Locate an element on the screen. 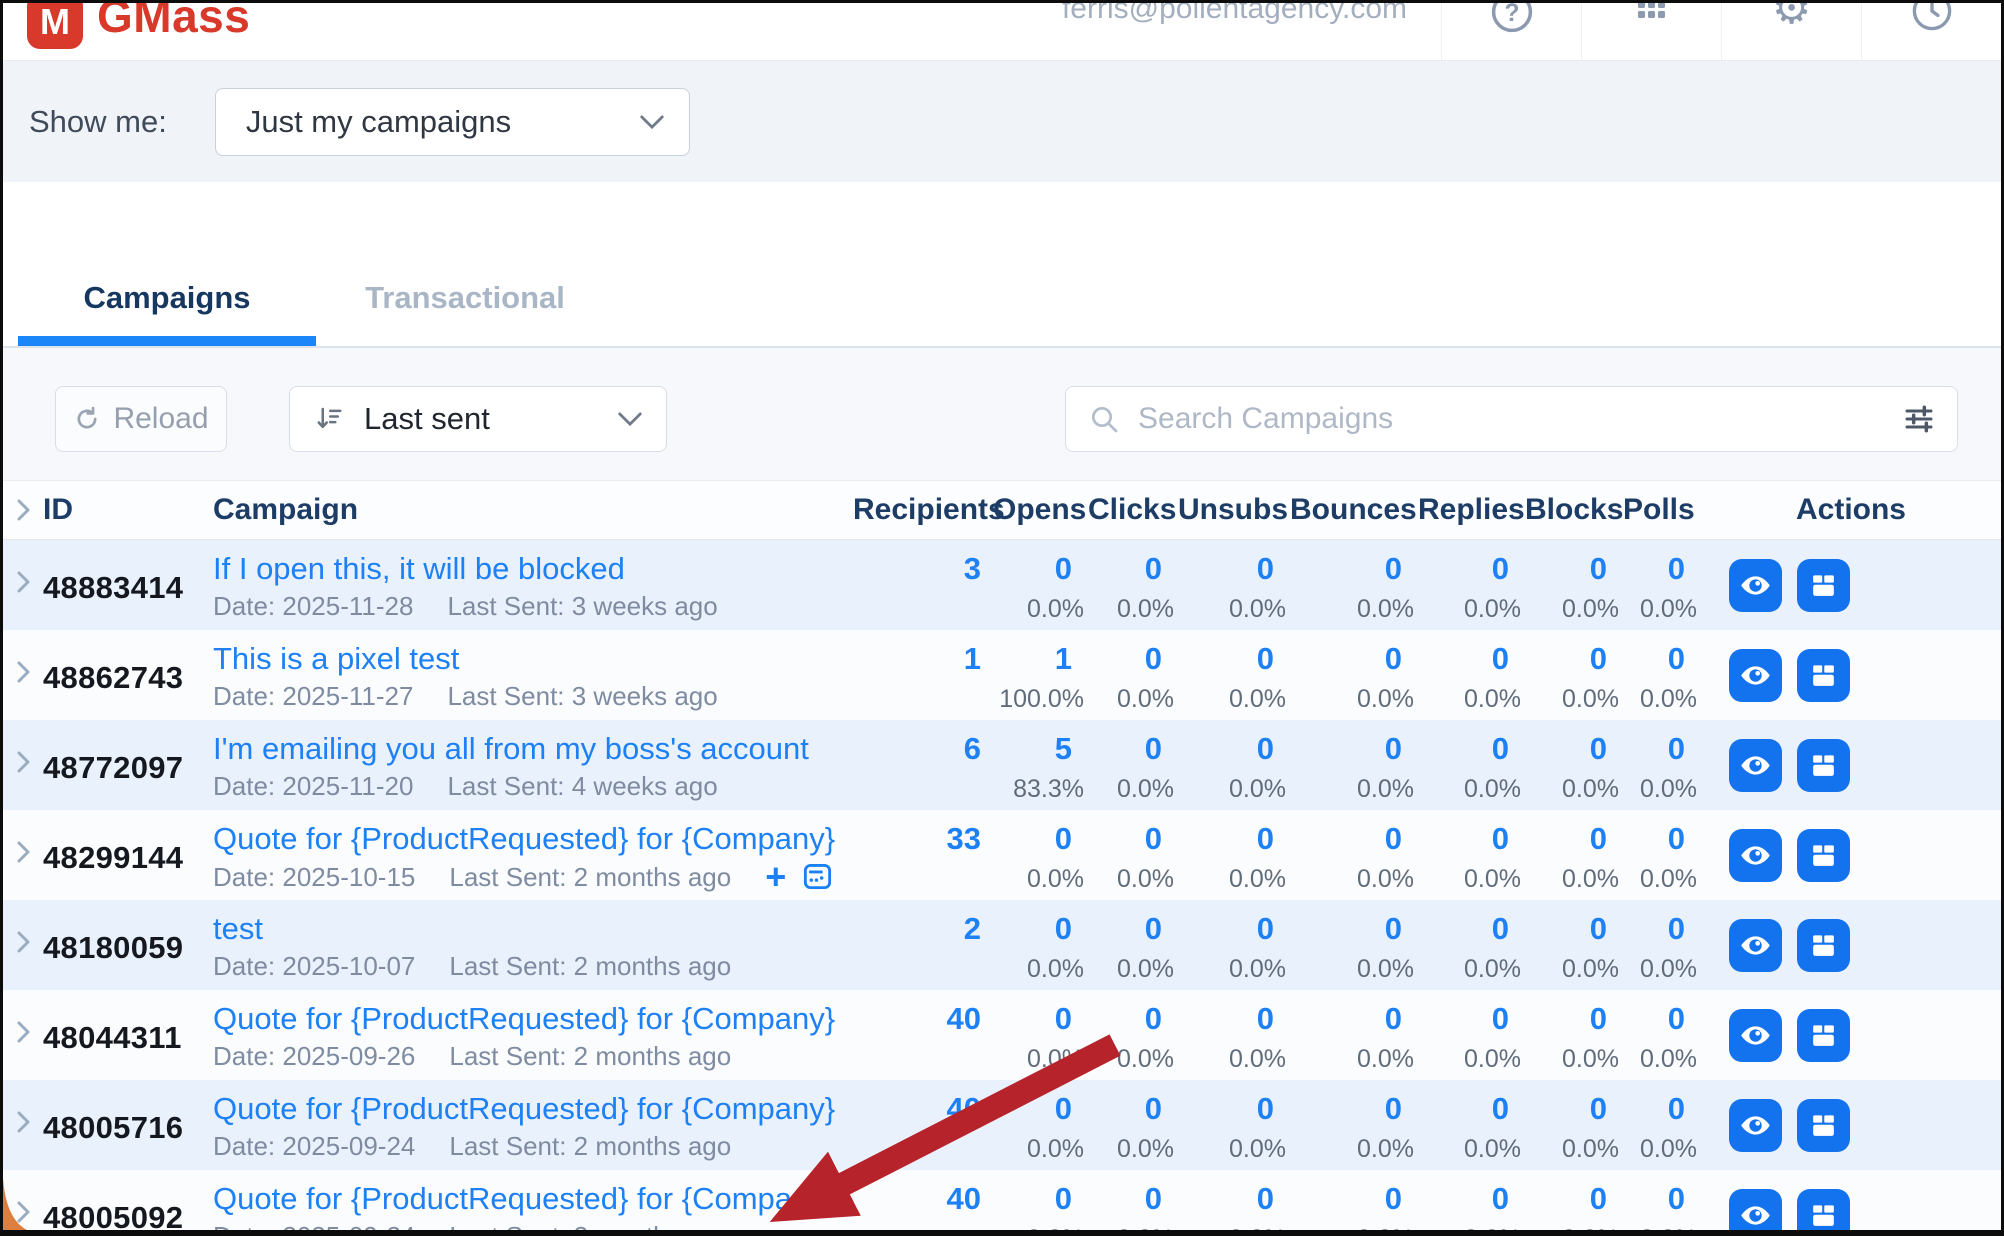  recipients-count: 1 is located at coordinates (972, 658).